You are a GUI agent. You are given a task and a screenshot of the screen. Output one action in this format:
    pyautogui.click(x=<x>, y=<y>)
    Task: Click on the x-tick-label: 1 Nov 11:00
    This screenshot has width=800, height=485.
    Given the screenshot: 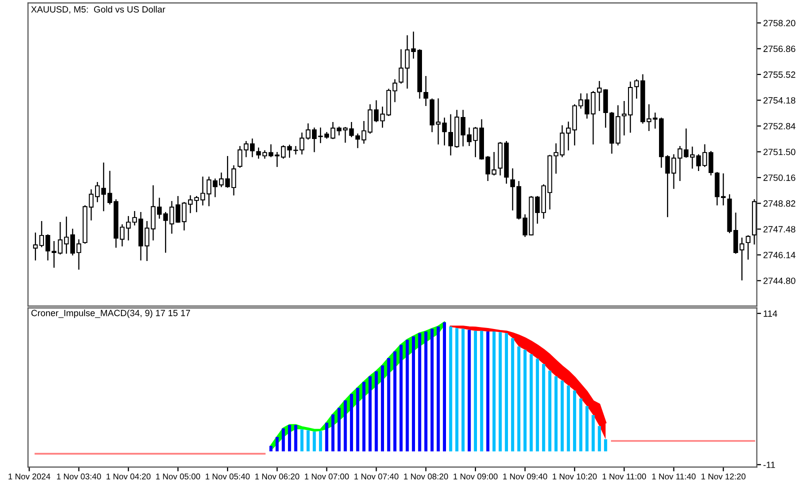 What is the action you would take?
    pyautogui.click(x=624, y=477)
    